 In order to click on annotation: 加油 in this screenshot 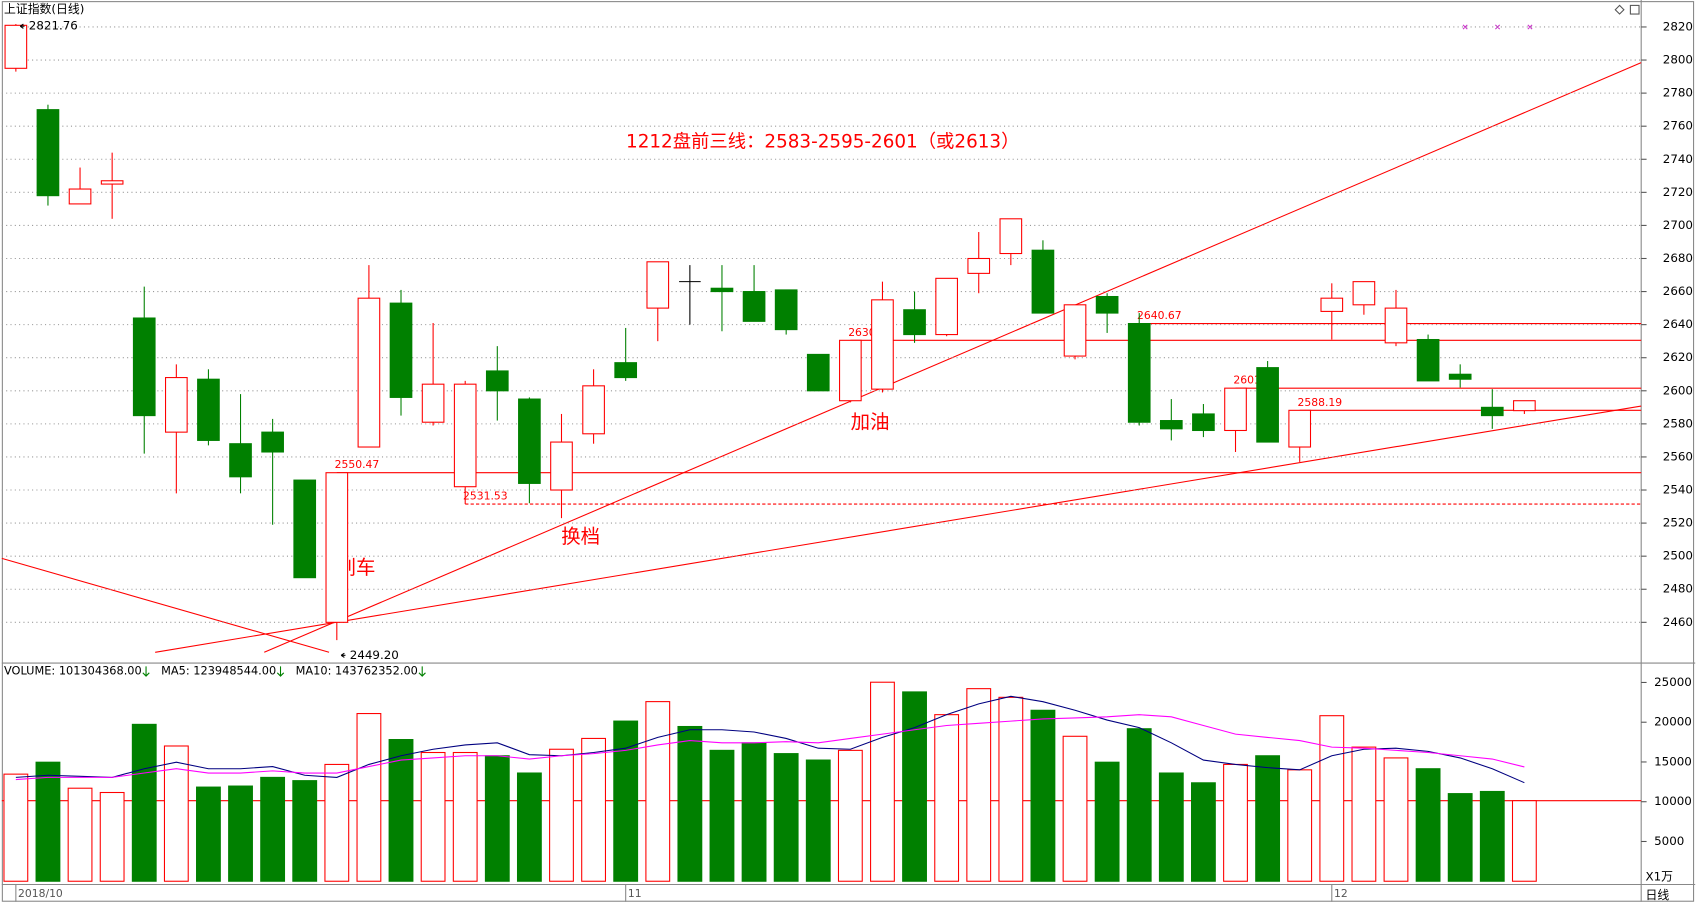, I will do `click(870, 421)`.